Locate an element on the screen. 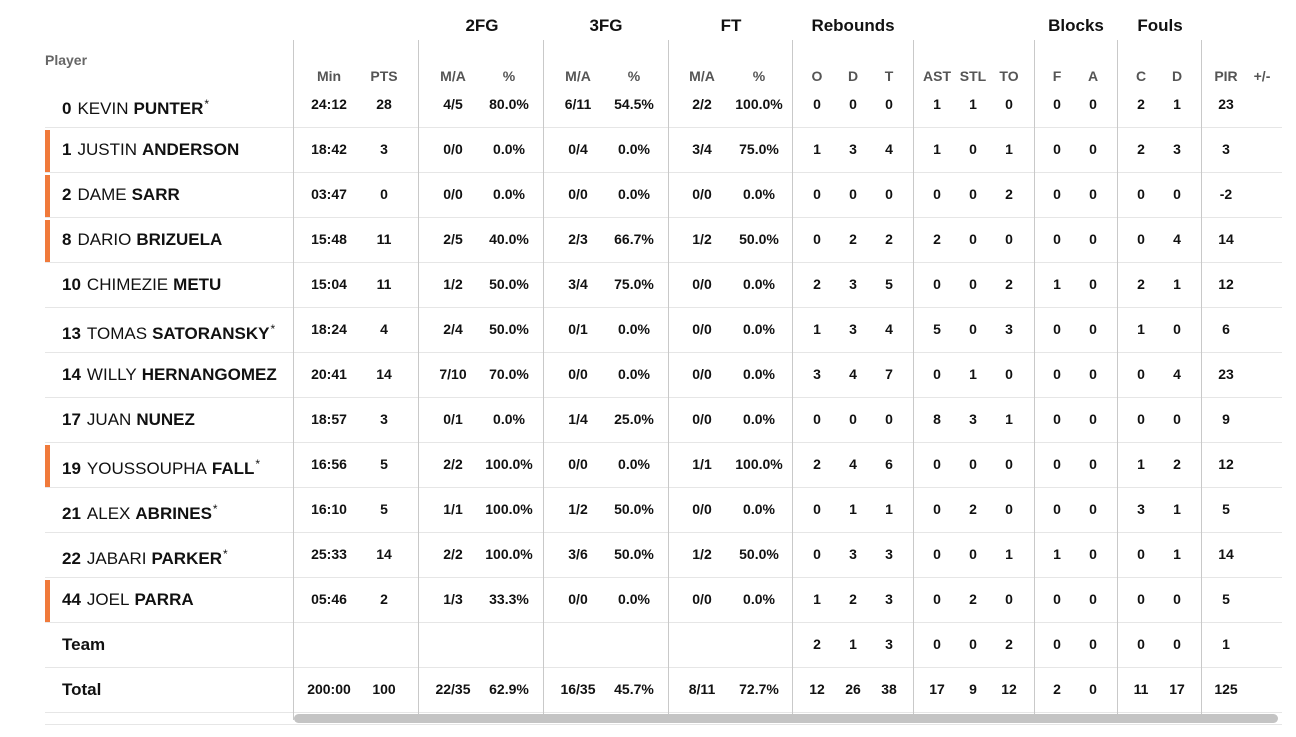 The height and width of the screenshot is (737, 1296). stat-fg2-pct: 0.0% is located at coordinates (509, 194).